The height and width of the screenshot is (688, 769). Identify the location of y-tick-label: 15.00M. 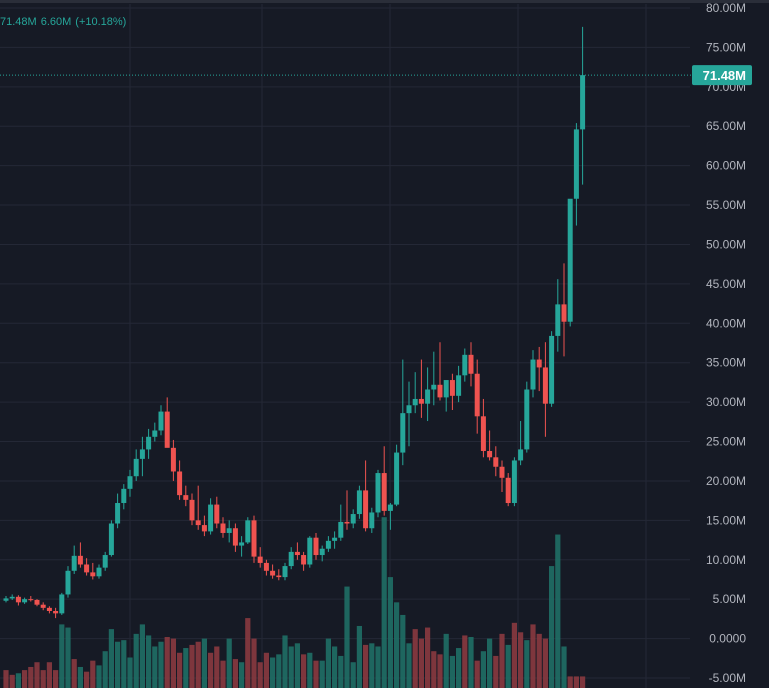
(726, 520).